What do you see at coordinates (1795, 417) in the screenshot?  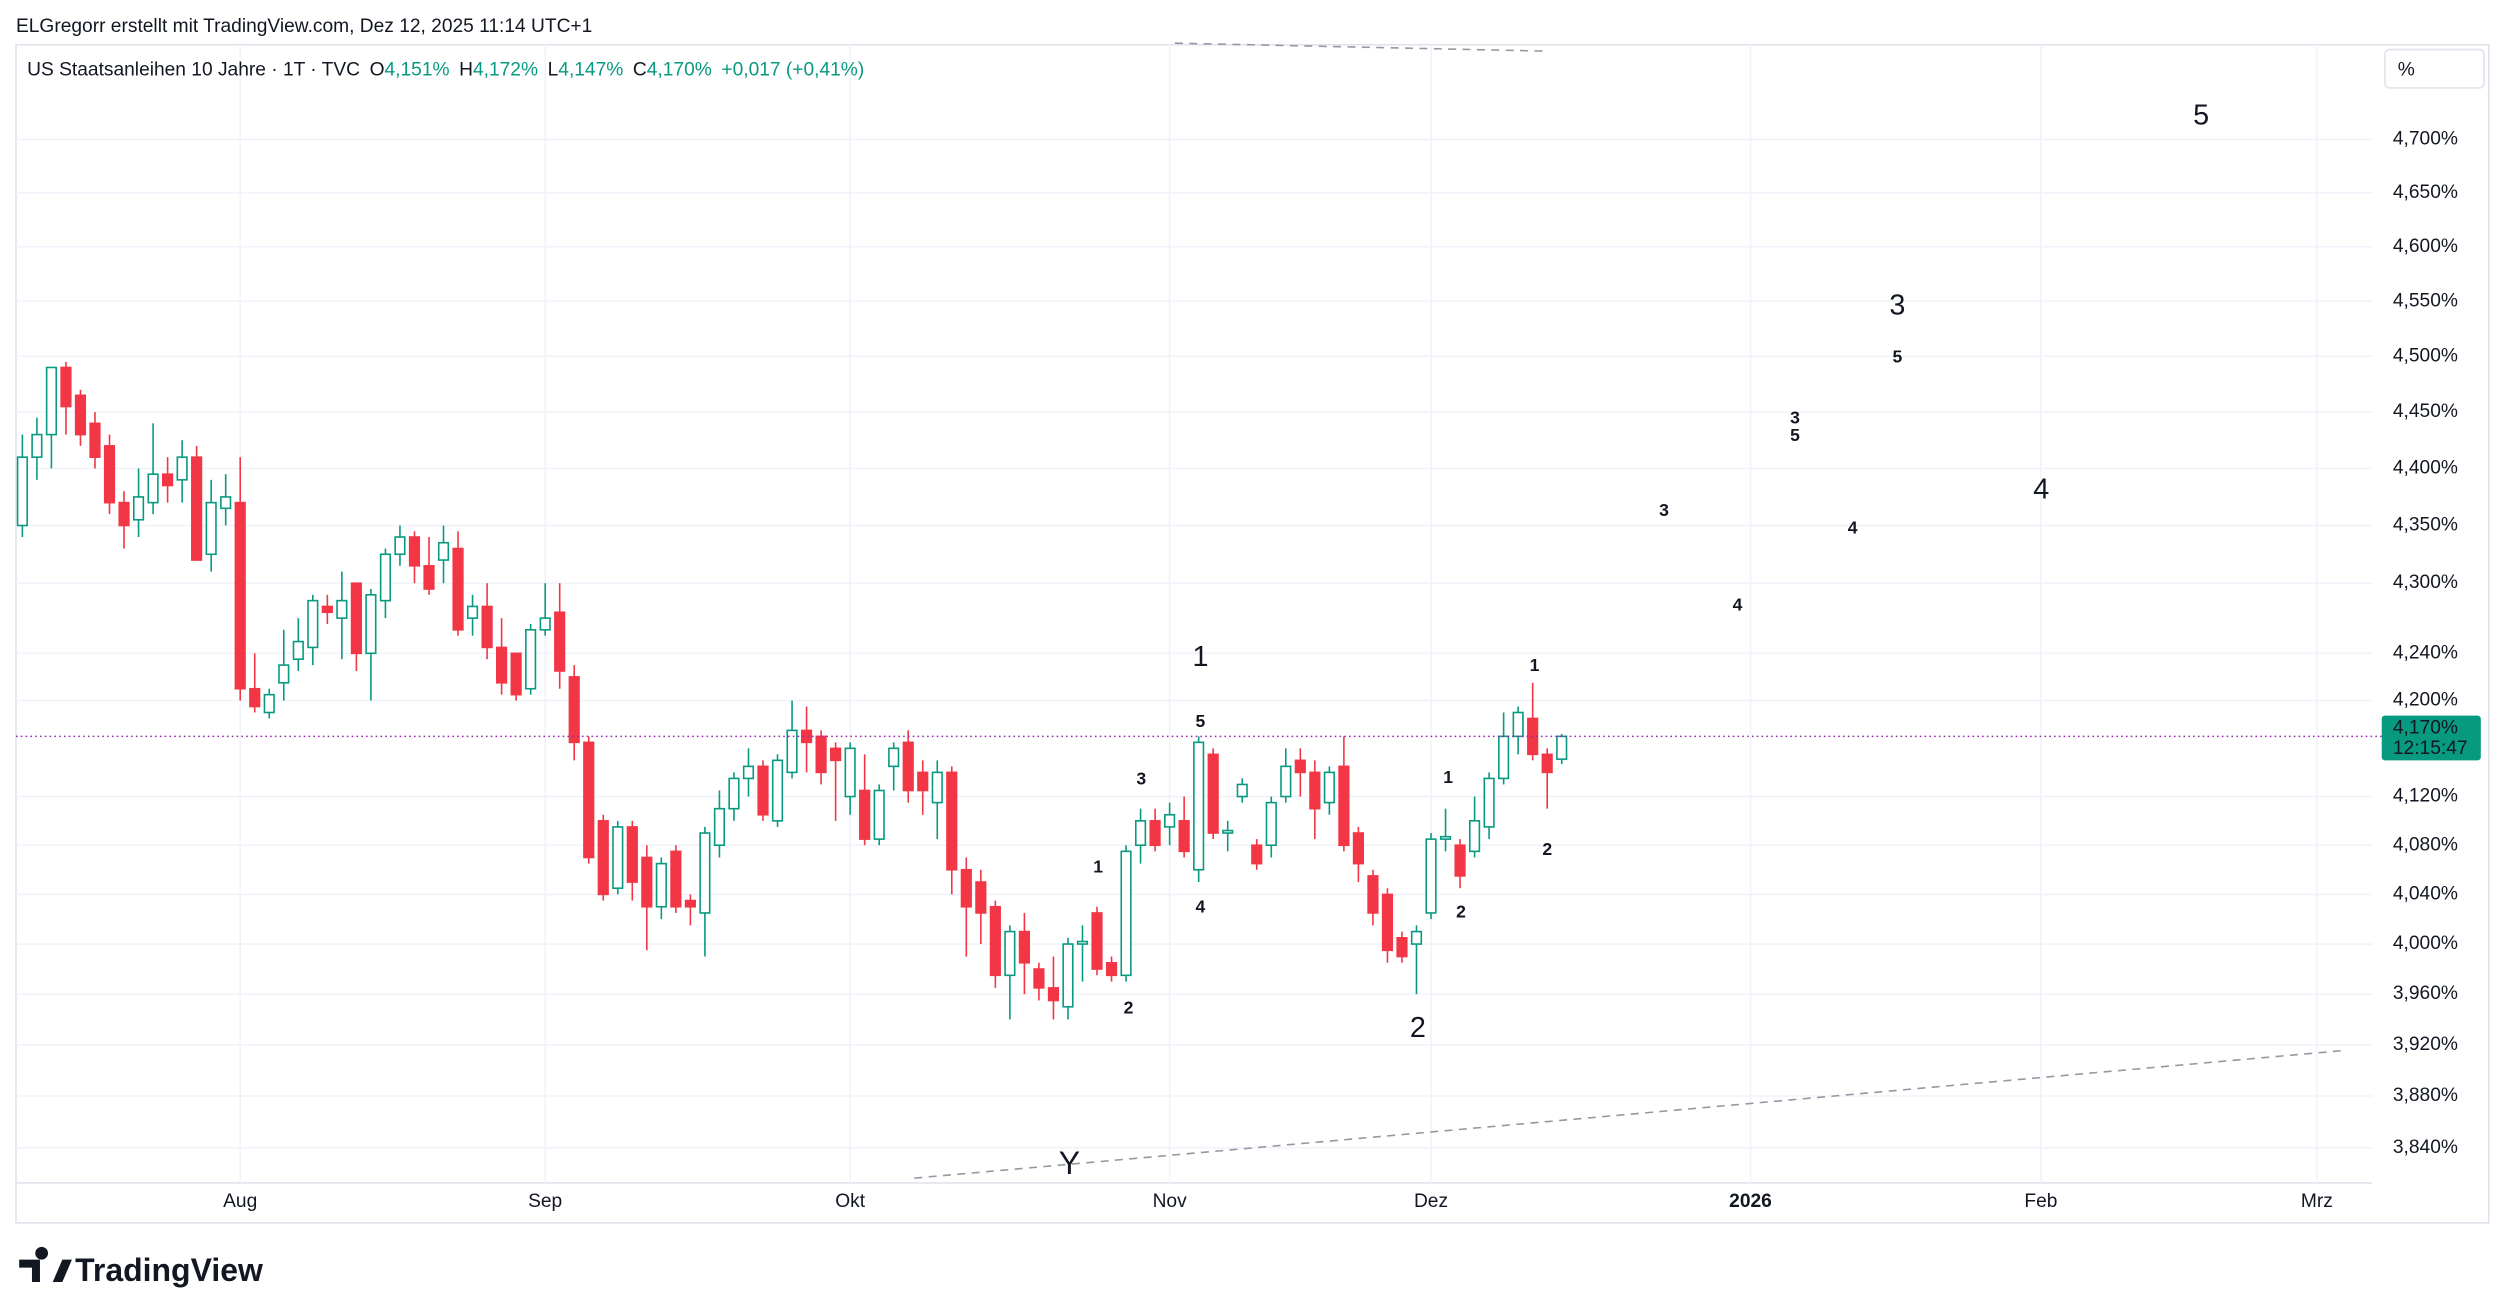 I see `wave-label: 3` at bounding box center [1795, 417].